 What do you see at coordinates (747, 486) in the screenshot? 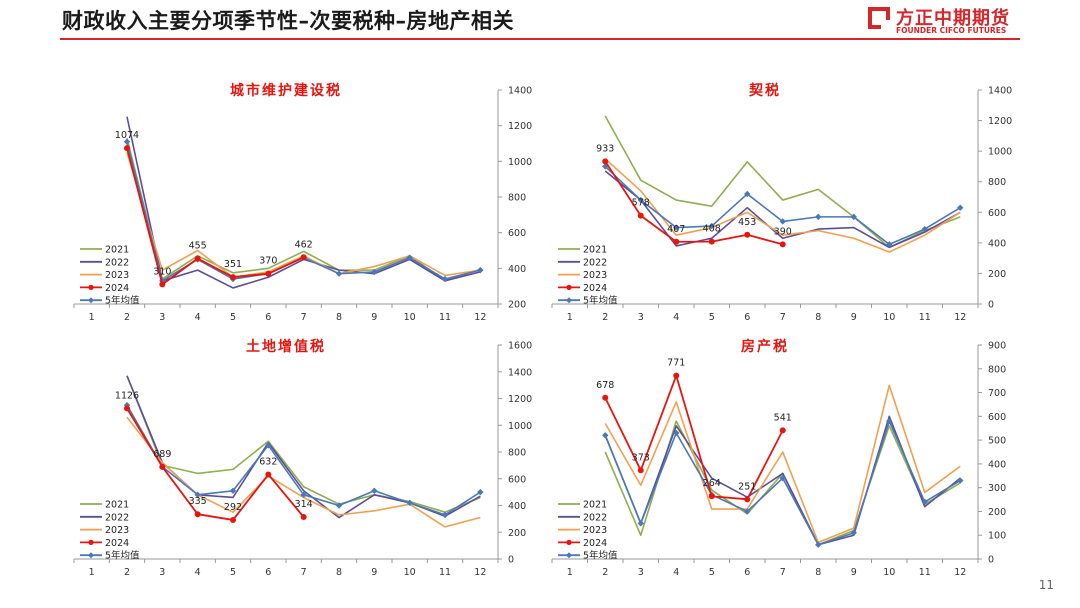
I see `data-label: 251` at bounding box center [747, 486].